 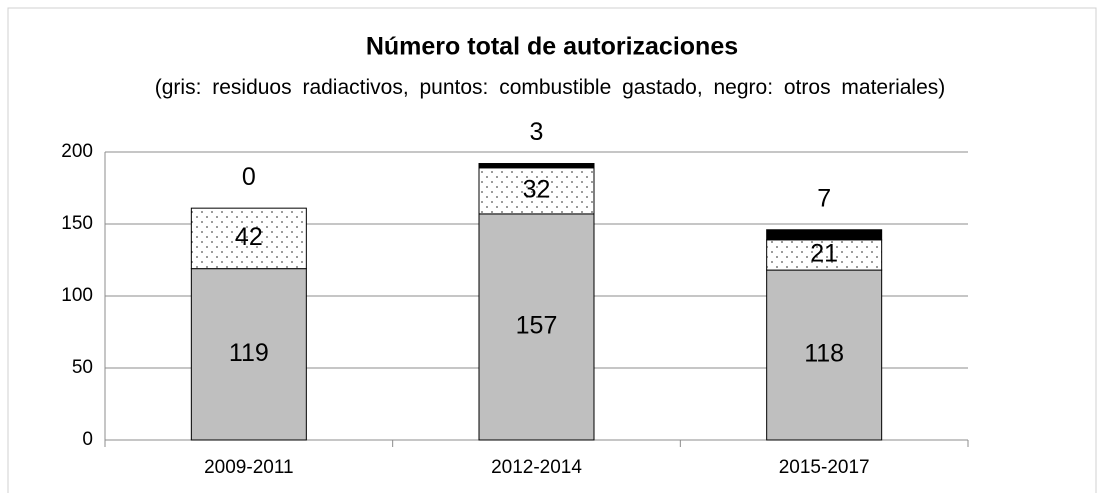 What do you see at coordinates (536, 467) in the screenshot?
I see `x-tick-label: 2012-2014` at bounding box center [536, 467].